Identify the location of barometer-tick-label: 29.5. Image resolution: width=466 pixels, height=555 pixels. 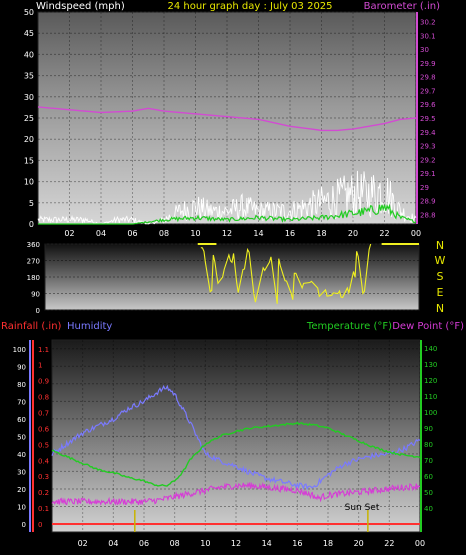
(428, 119).